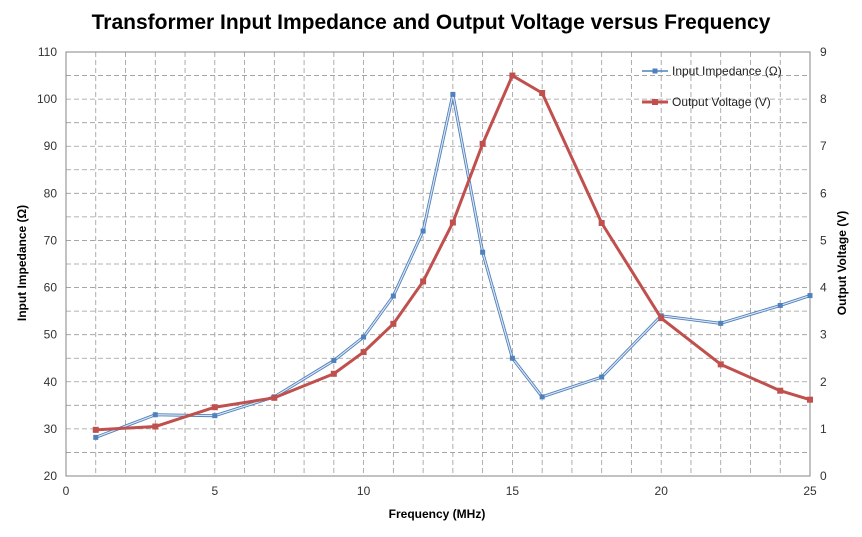 This screenshot has width=862, height=537. I want to click on x-axis-label: Frequency (MHz), so click(437, 514).